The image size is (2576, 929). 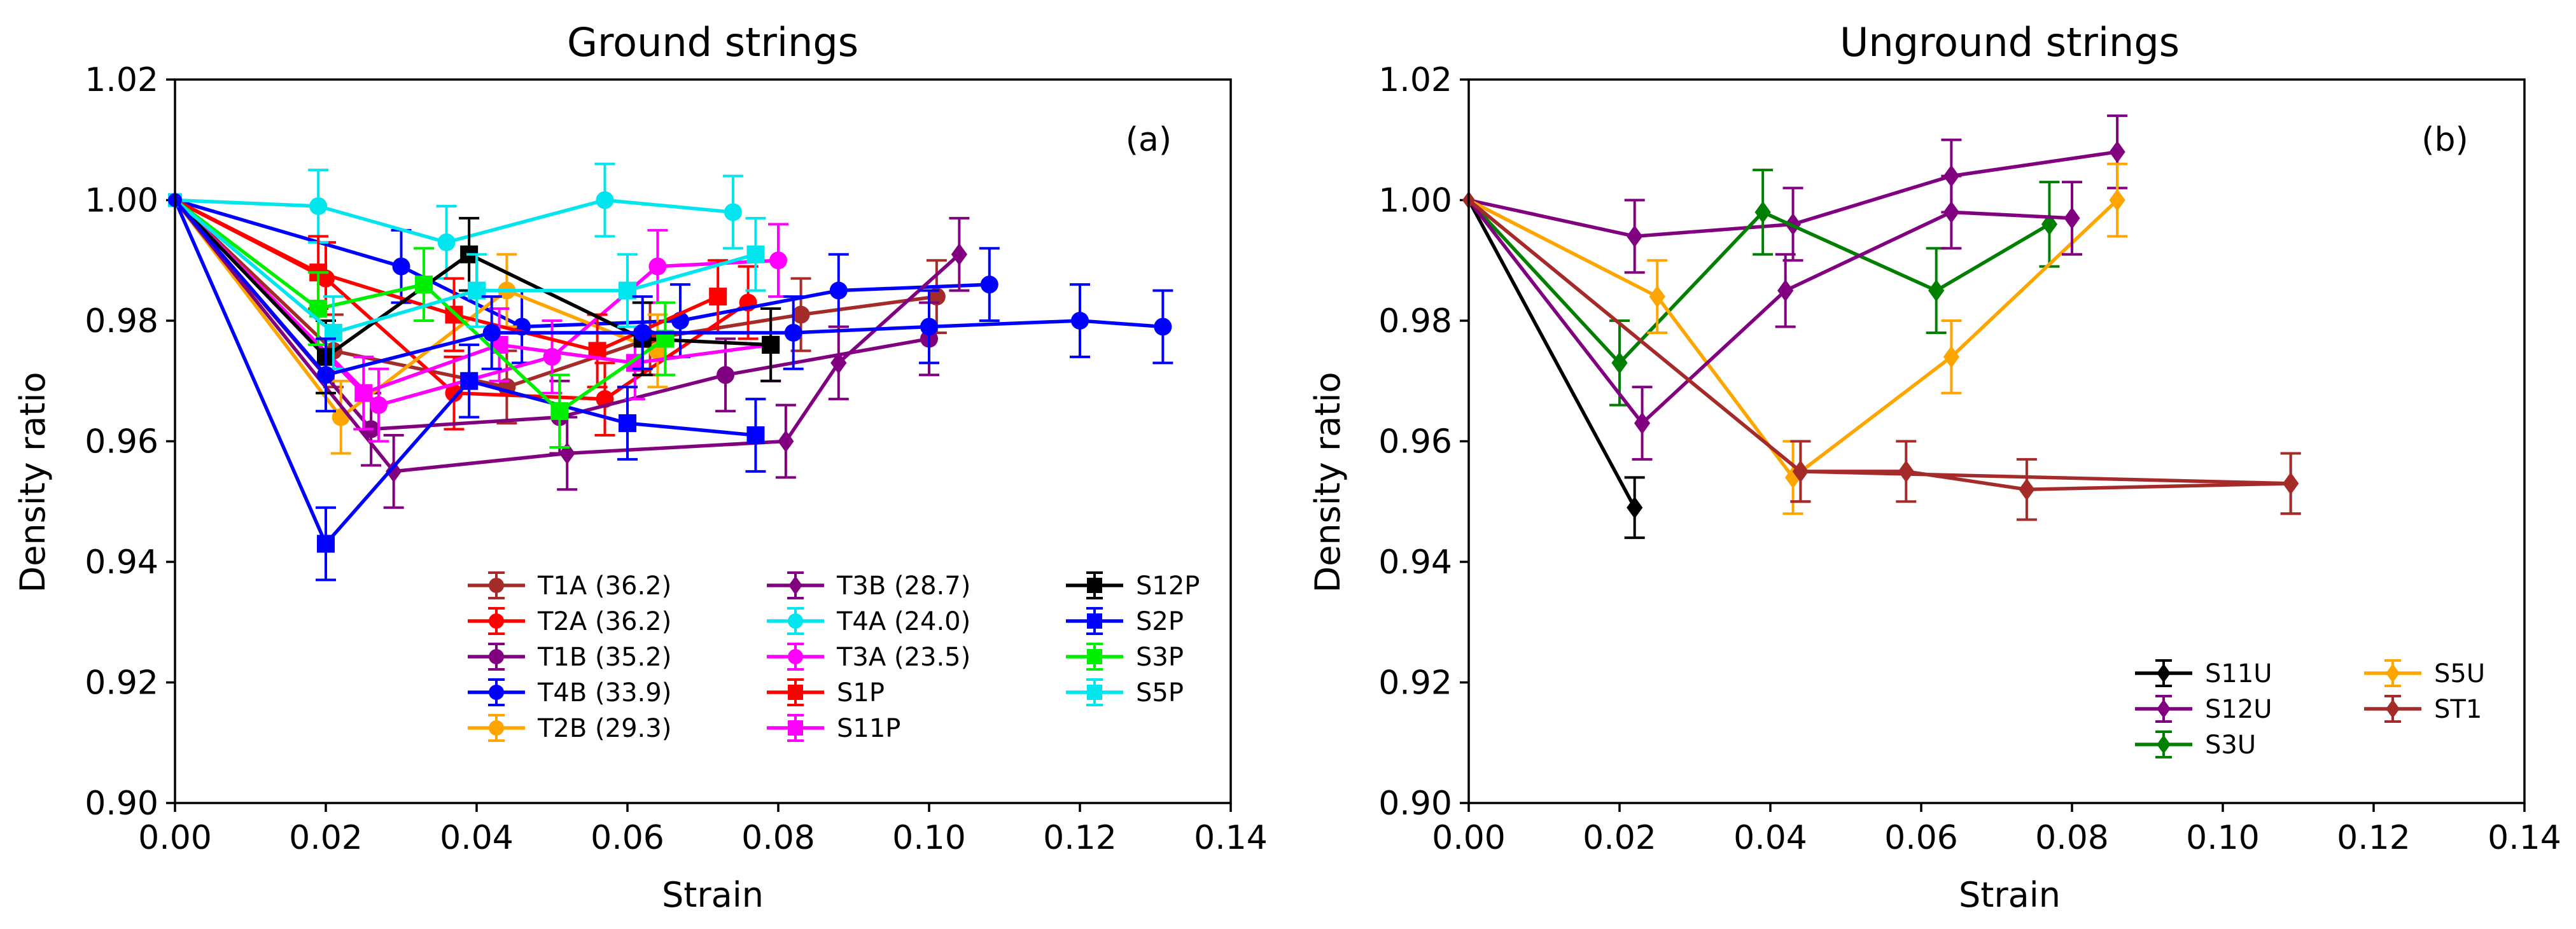 I want to click on legend-label: S11P, so click(x=868, y=728).